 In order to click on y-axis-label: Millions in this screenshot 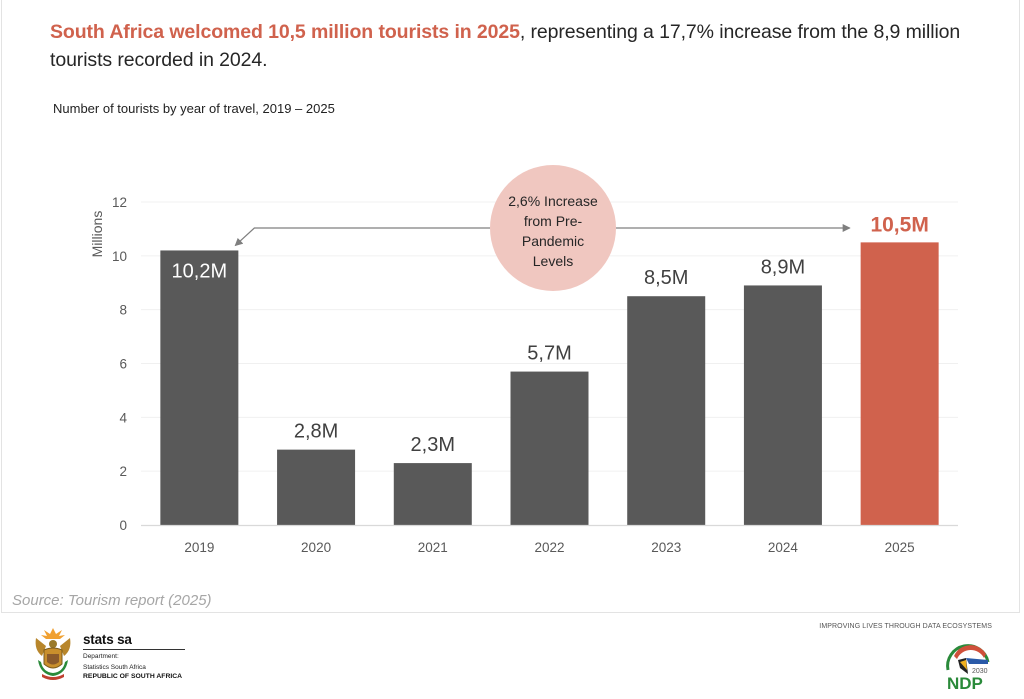, I will do `click(97, 234)`.